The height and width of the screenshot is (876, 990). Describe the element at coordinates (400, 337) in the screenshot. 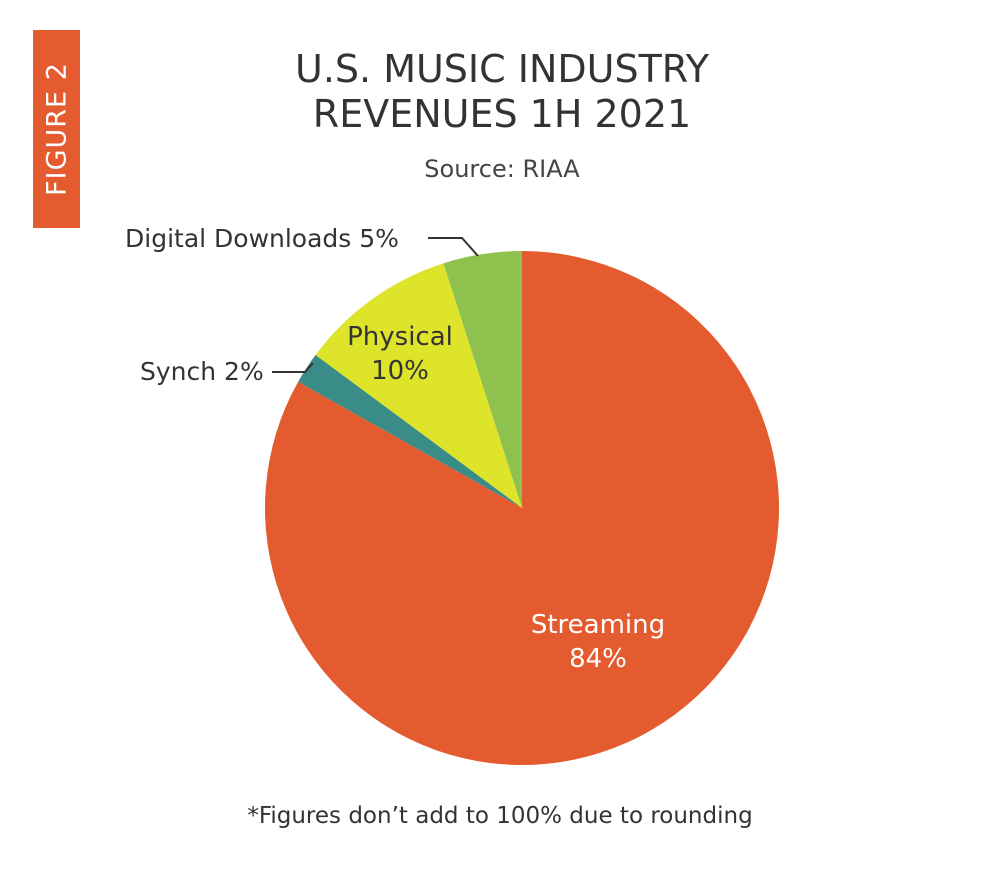

I see `physical-name: Physical` at that location.